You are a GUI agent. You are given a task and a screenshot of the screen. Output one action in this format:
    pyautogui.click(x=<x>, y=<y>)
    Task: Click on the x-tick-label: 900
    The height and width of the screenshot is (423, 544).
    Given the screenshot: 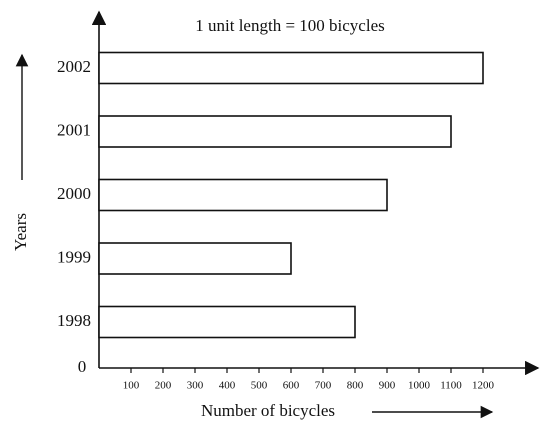 What is the action you would take?
    pyautogui.click(x=387, y=386)
    